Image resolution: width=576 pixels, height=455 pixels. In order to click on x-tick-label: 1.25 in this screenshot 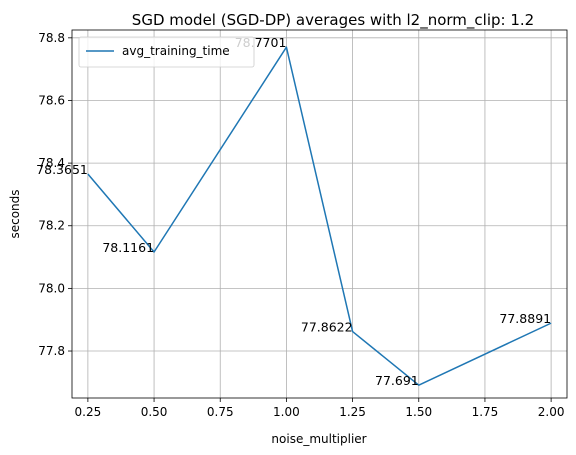, I will do `click(352, 412)`.